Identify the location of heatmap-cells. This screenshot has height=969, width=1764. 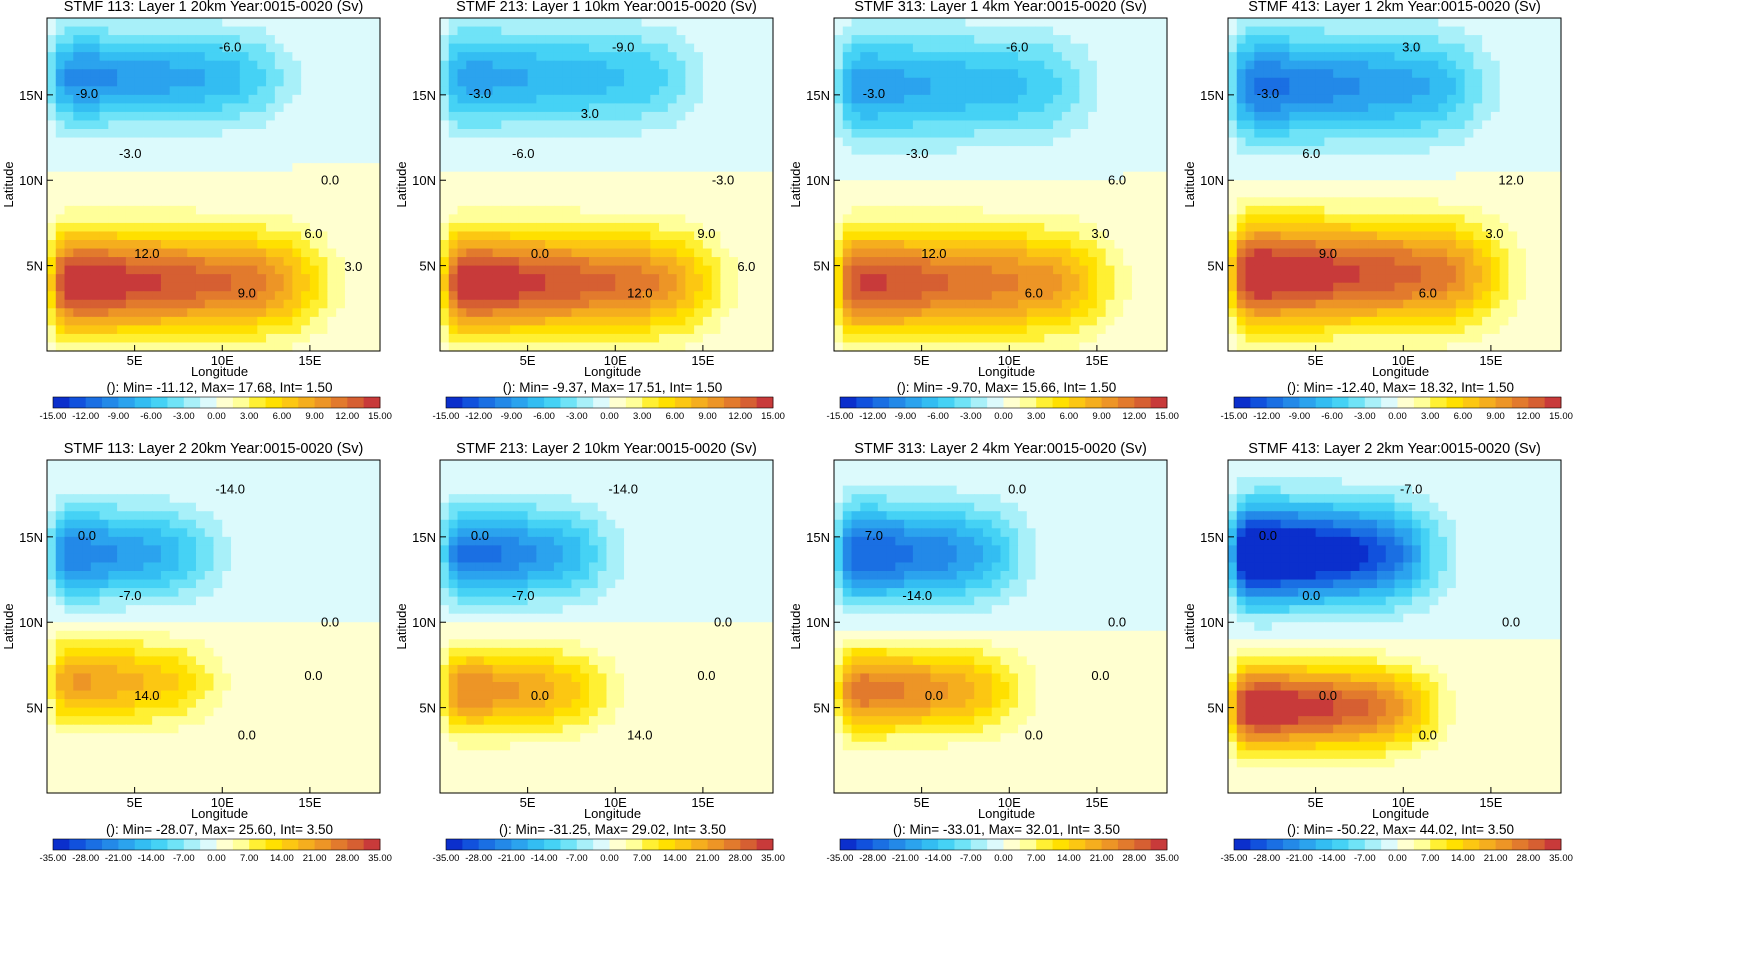
(214, 185).